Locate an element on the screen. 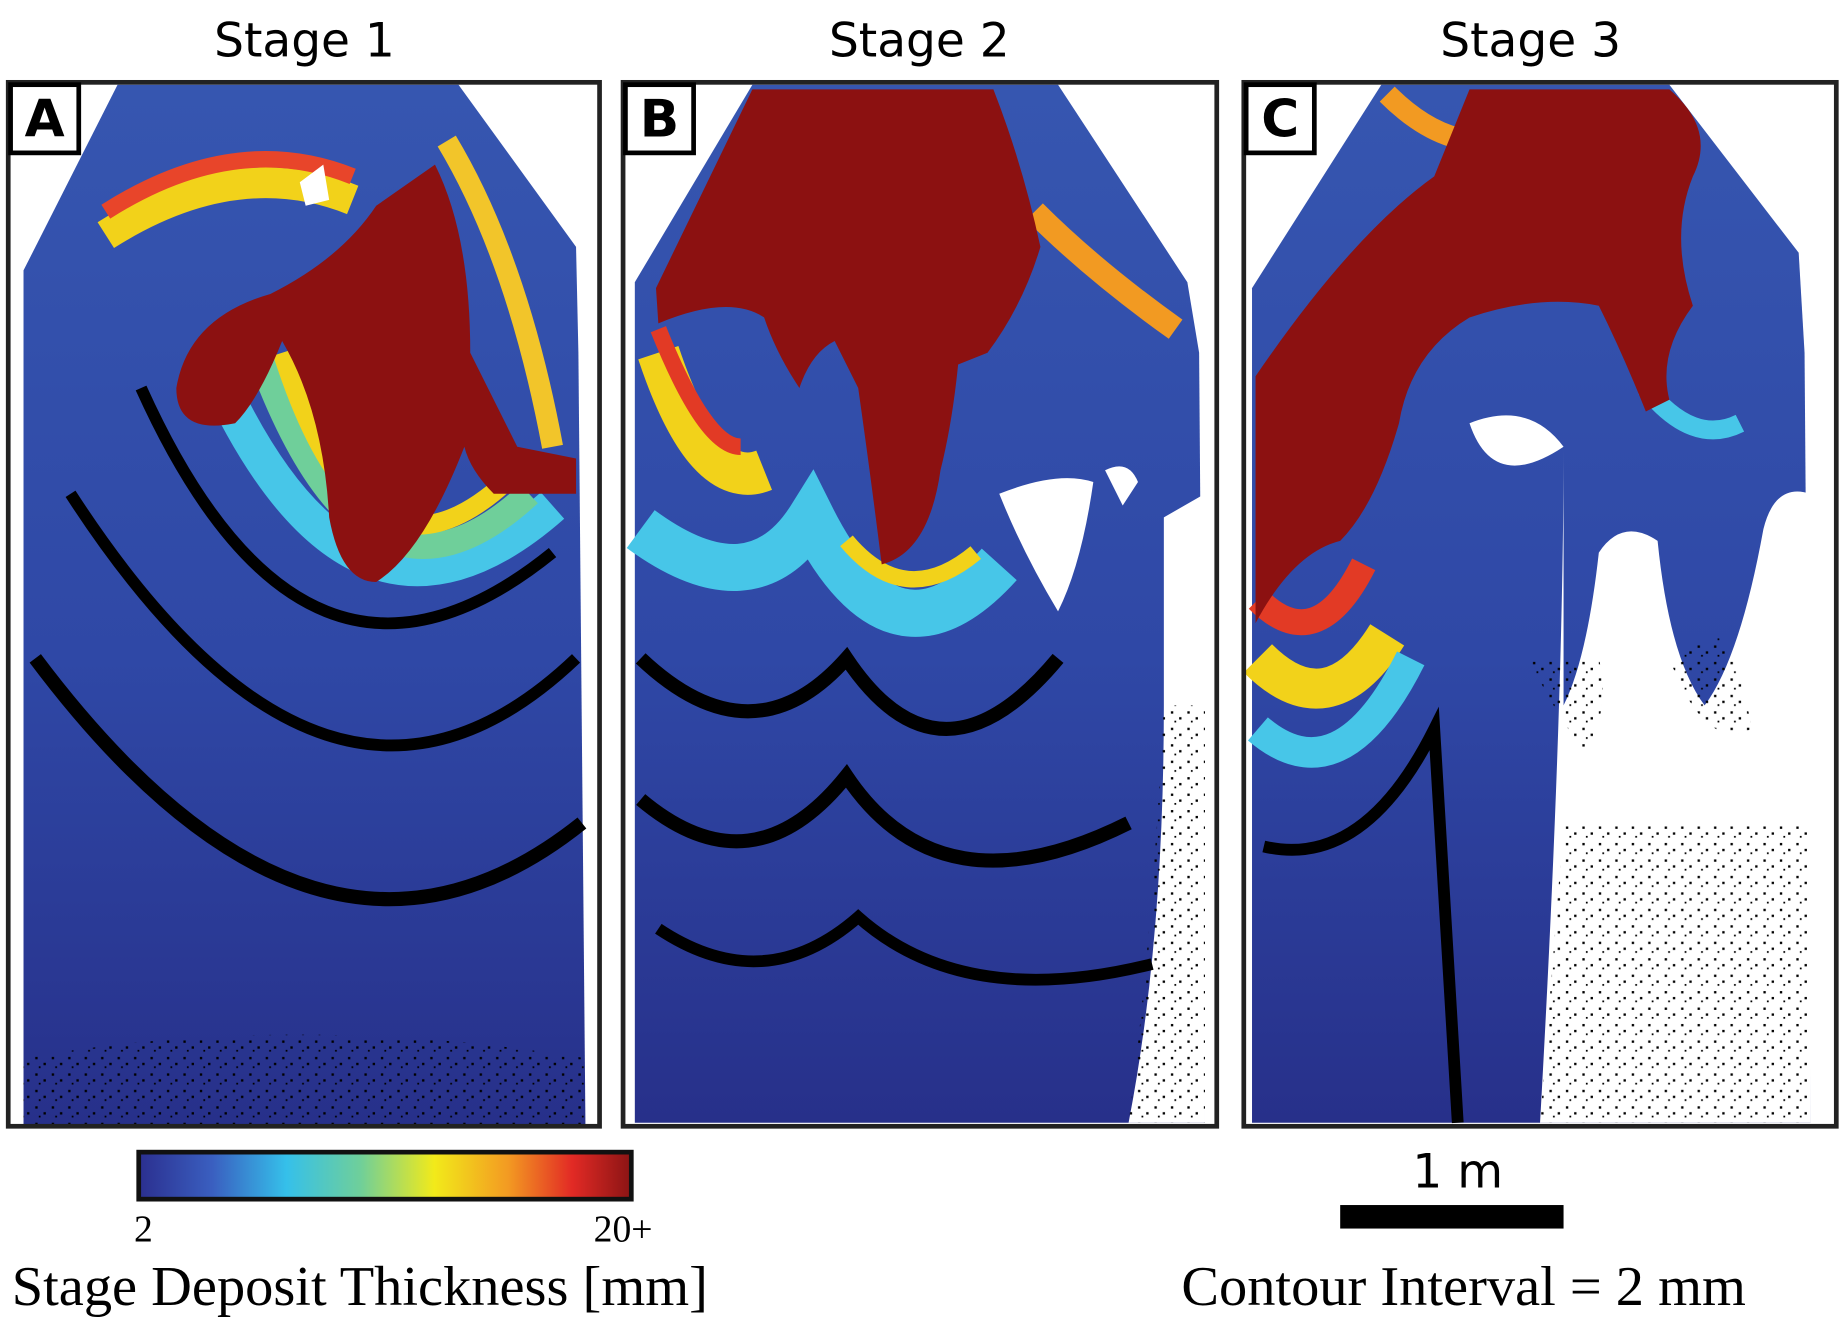  panel-label: A is located at coordinates (45, 119).